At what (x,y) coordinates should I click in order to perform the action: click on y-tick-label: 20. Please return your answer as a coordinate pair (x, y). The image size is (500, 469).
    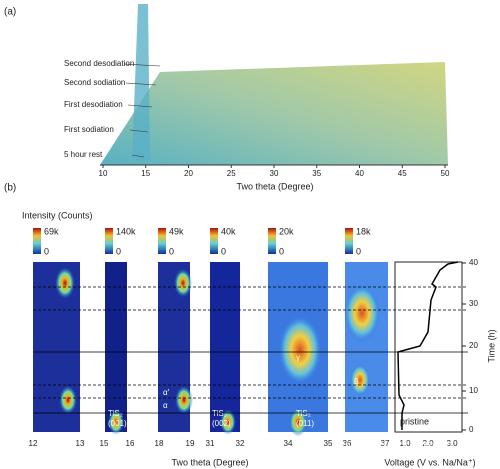
    Looking at the image, I should click on (473, 345).